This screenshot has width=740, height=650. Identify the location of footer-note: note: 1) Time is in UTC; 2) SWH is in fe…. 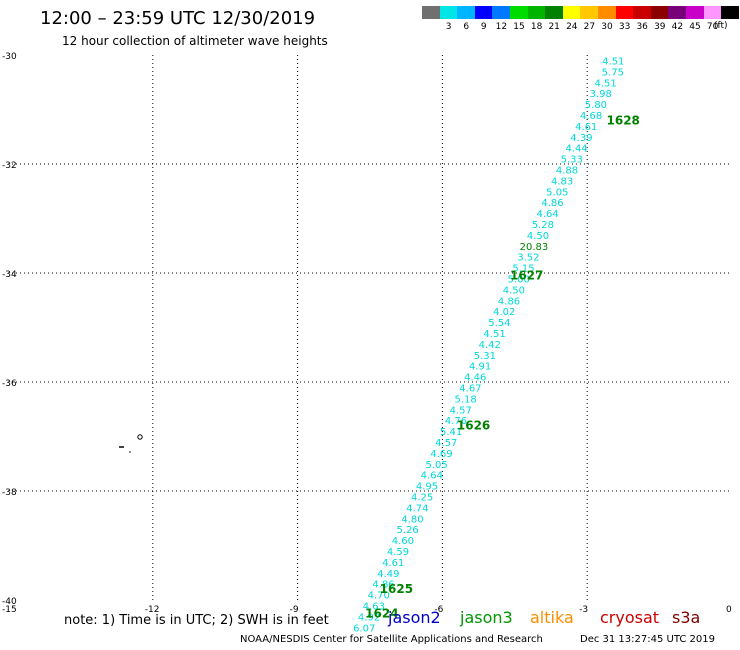
(196, 620).